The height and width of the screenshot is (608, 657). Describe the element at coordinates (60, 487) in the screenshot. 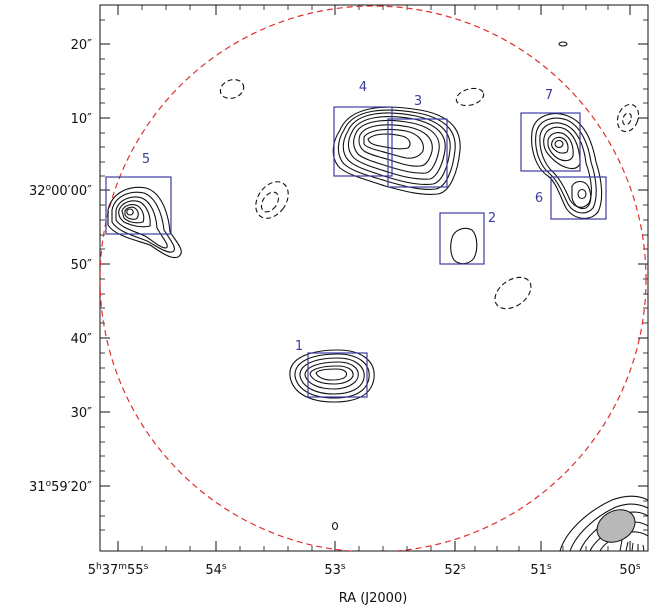

I see `y-tick-label-31-59-20: 31o59′20″` at that location.